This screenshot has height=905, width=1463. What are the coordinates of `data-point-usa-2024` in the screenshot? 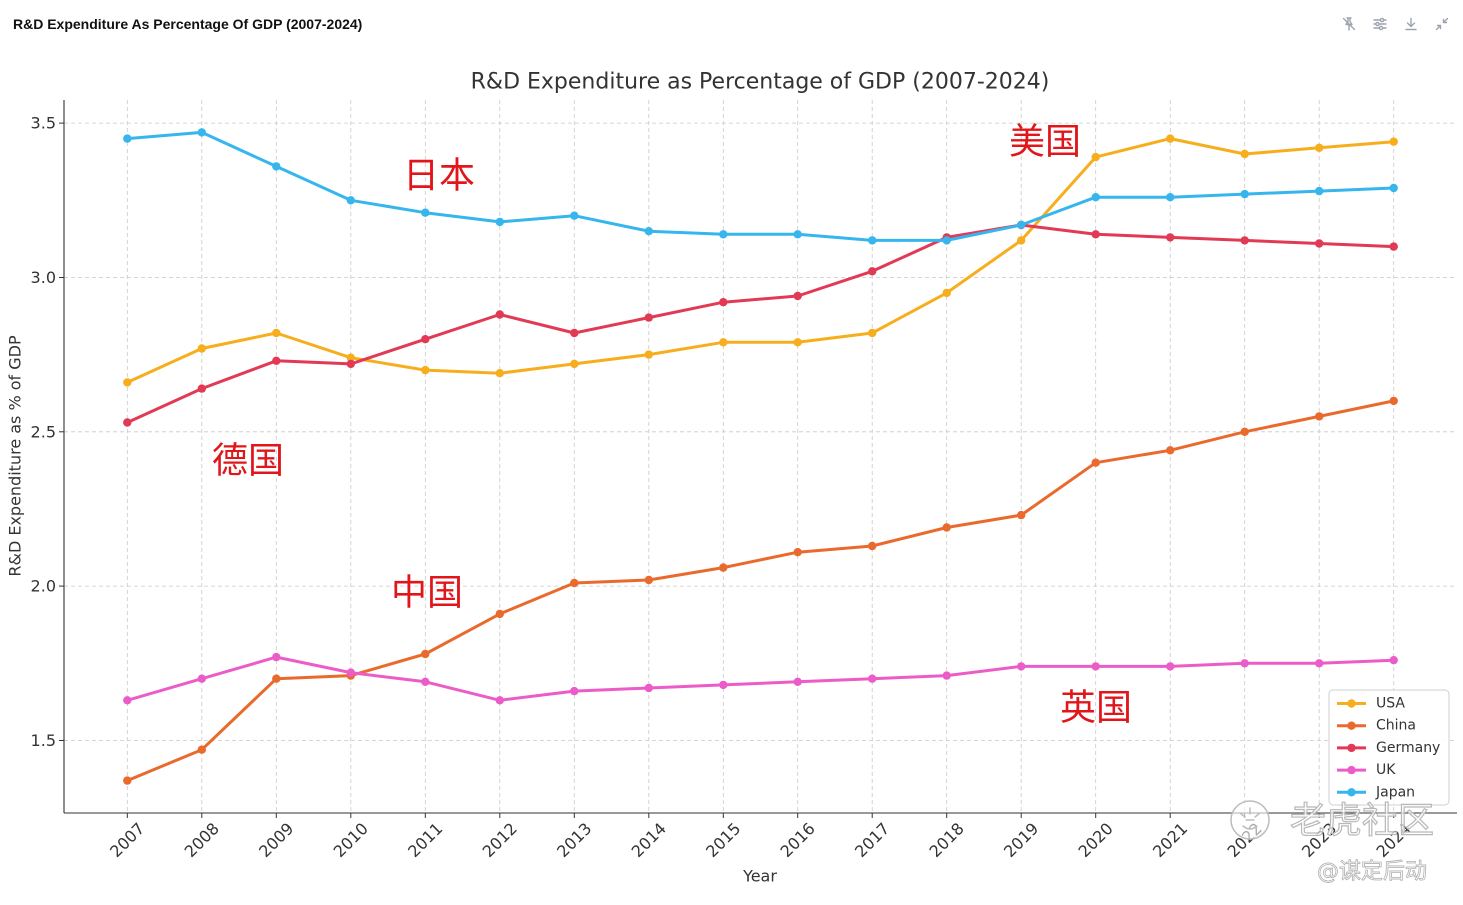 It's located at (1393, 141).